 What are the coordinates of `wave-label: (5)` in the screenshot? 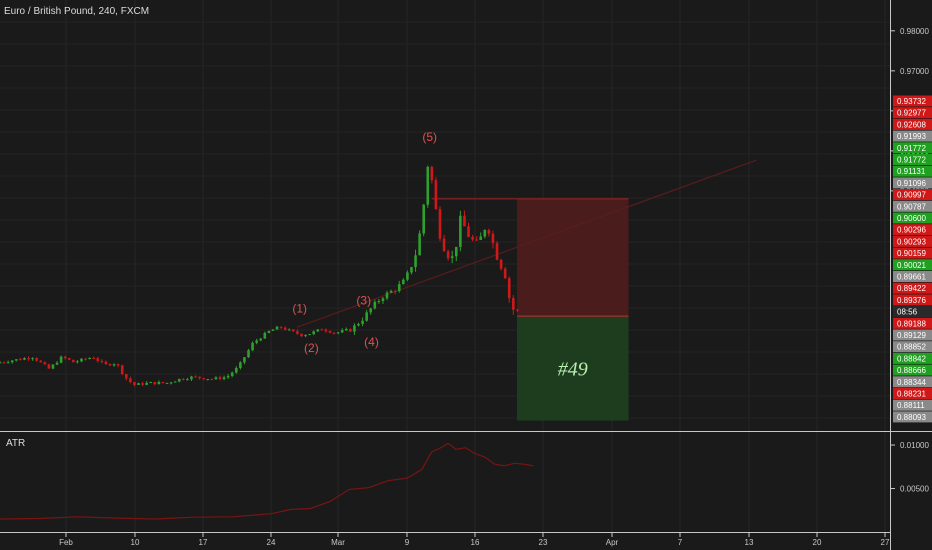 It's located at (429, 137).